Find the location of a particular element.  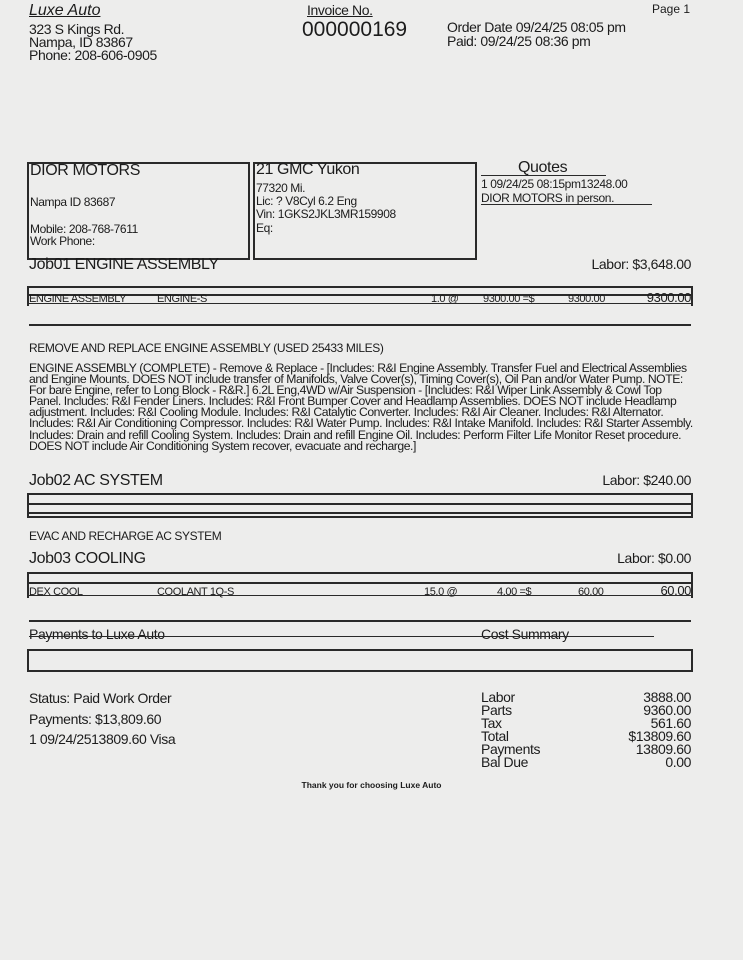

quotes-title: Quotes is located at coordinates (543, 167).